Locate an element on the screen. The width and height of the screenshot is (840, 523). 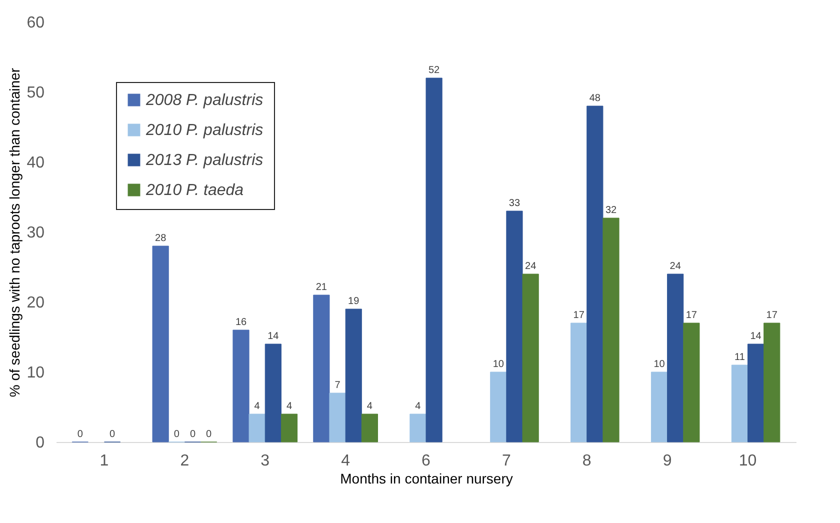
x-tick-label: 8 is located at coordinates (587, 461).